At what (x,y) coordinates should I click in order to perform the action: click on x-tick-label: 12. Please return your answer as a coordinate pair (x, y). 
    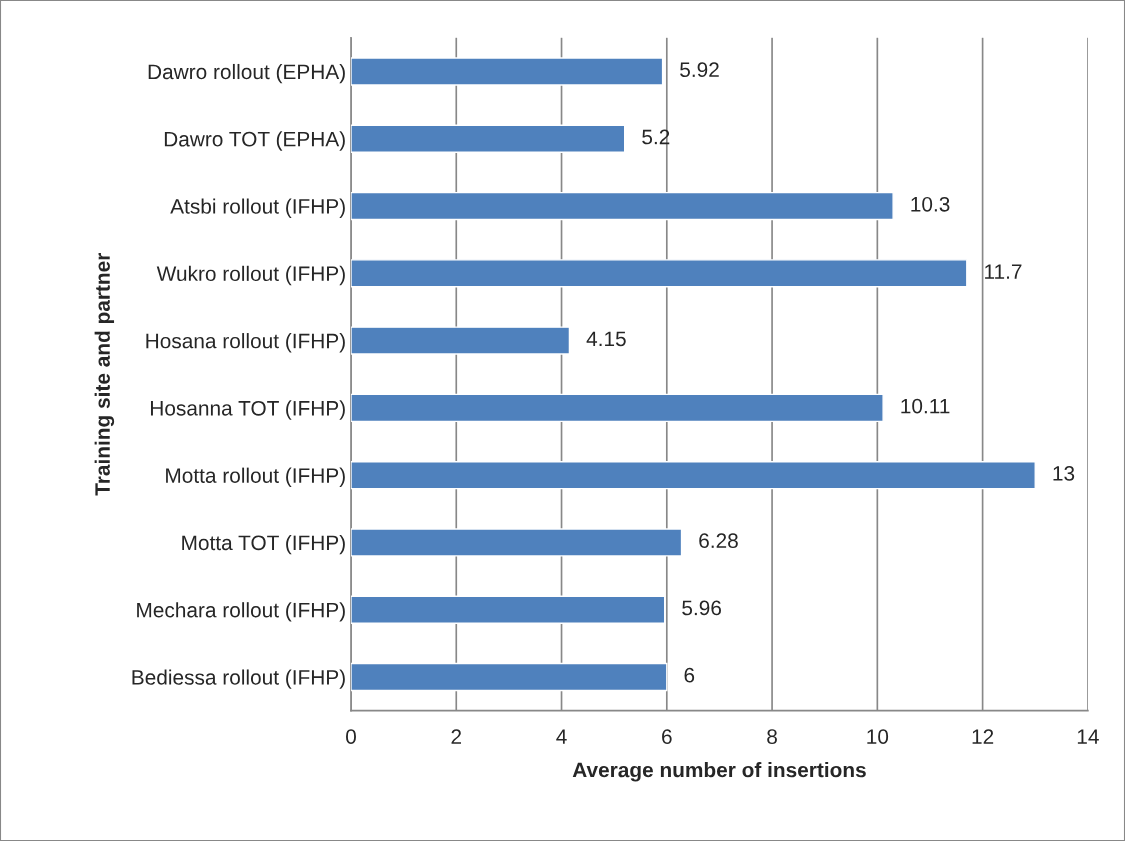
    Looking at the image, I should click on (983, 736).